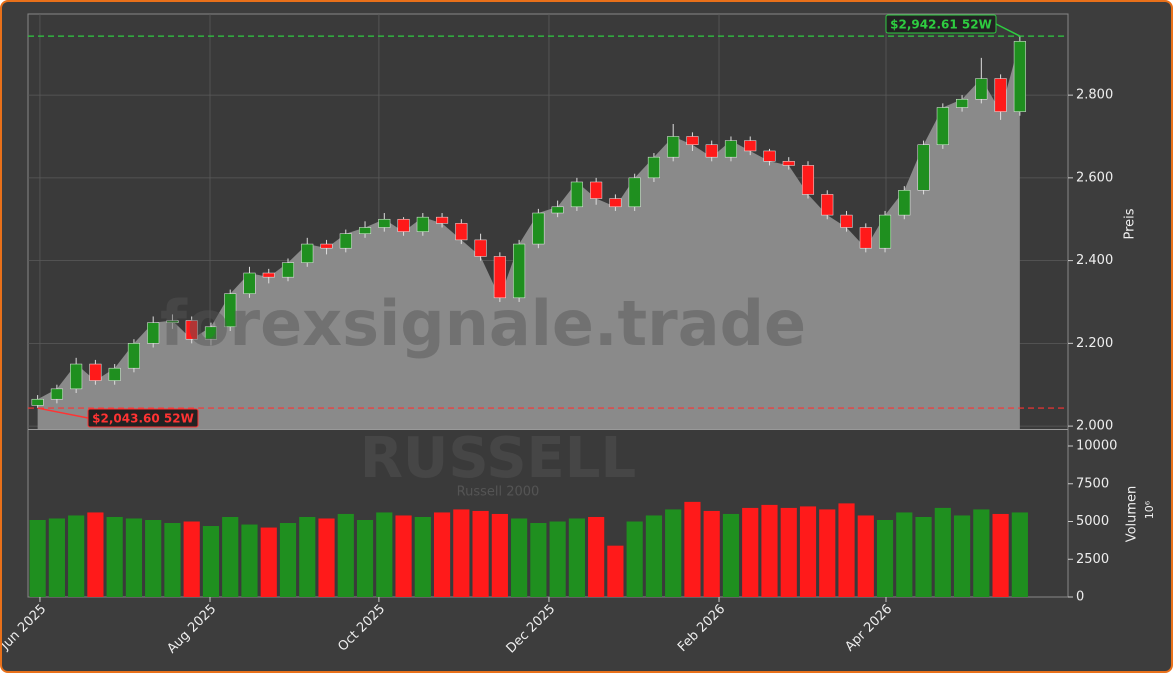 This screenshot has width=1173, height=673. I want to click on x-tick-label: Aug 2025, so click(191, 629).